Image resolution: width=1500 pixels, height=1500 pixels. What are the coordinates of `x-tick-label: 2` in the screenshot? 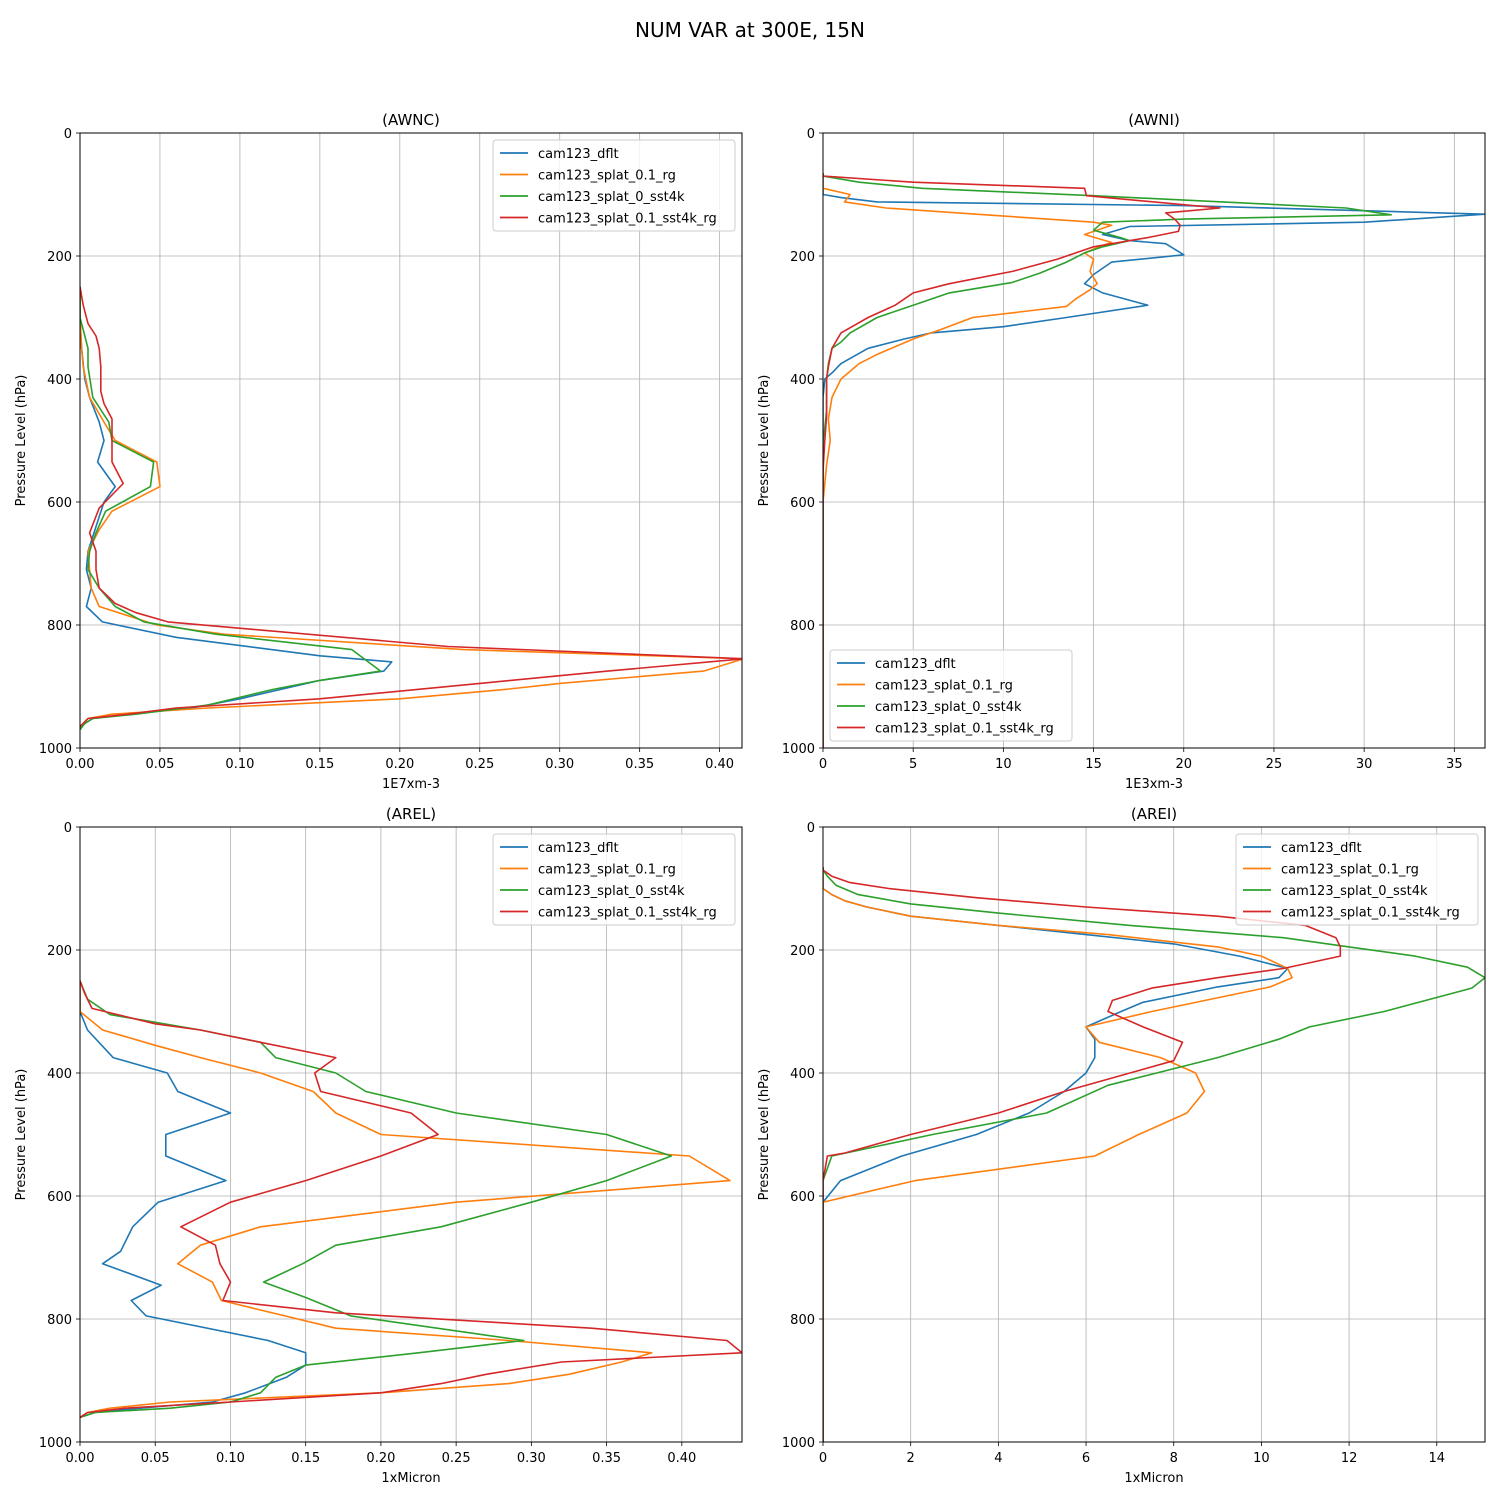 It's located at (911, 1458).